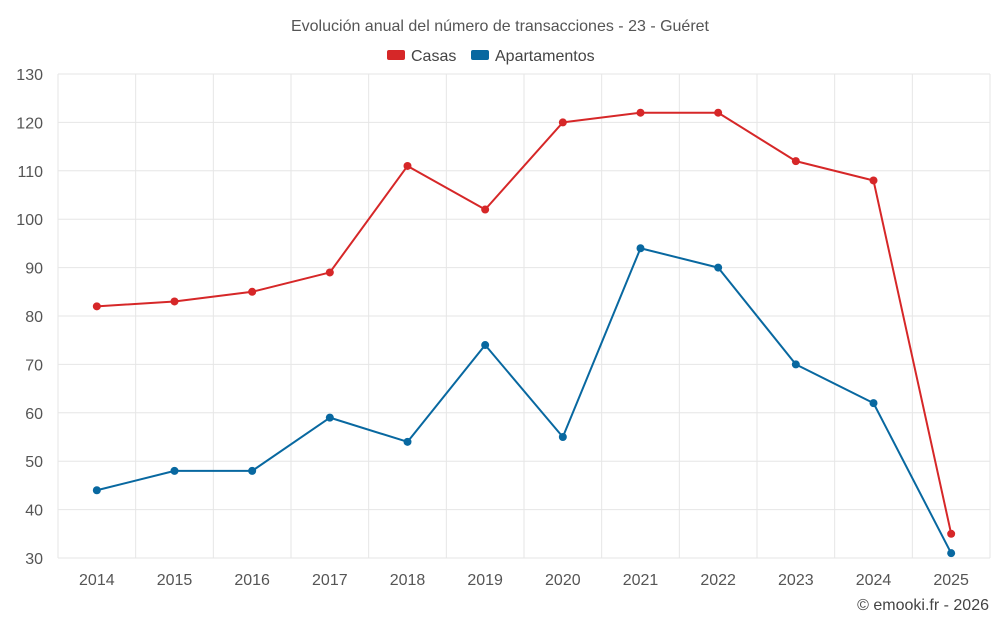  What do you see at coordinates (718, 112) in the screenshot?
I see `data-point-casas-2022` at bounding box center [718, 112].